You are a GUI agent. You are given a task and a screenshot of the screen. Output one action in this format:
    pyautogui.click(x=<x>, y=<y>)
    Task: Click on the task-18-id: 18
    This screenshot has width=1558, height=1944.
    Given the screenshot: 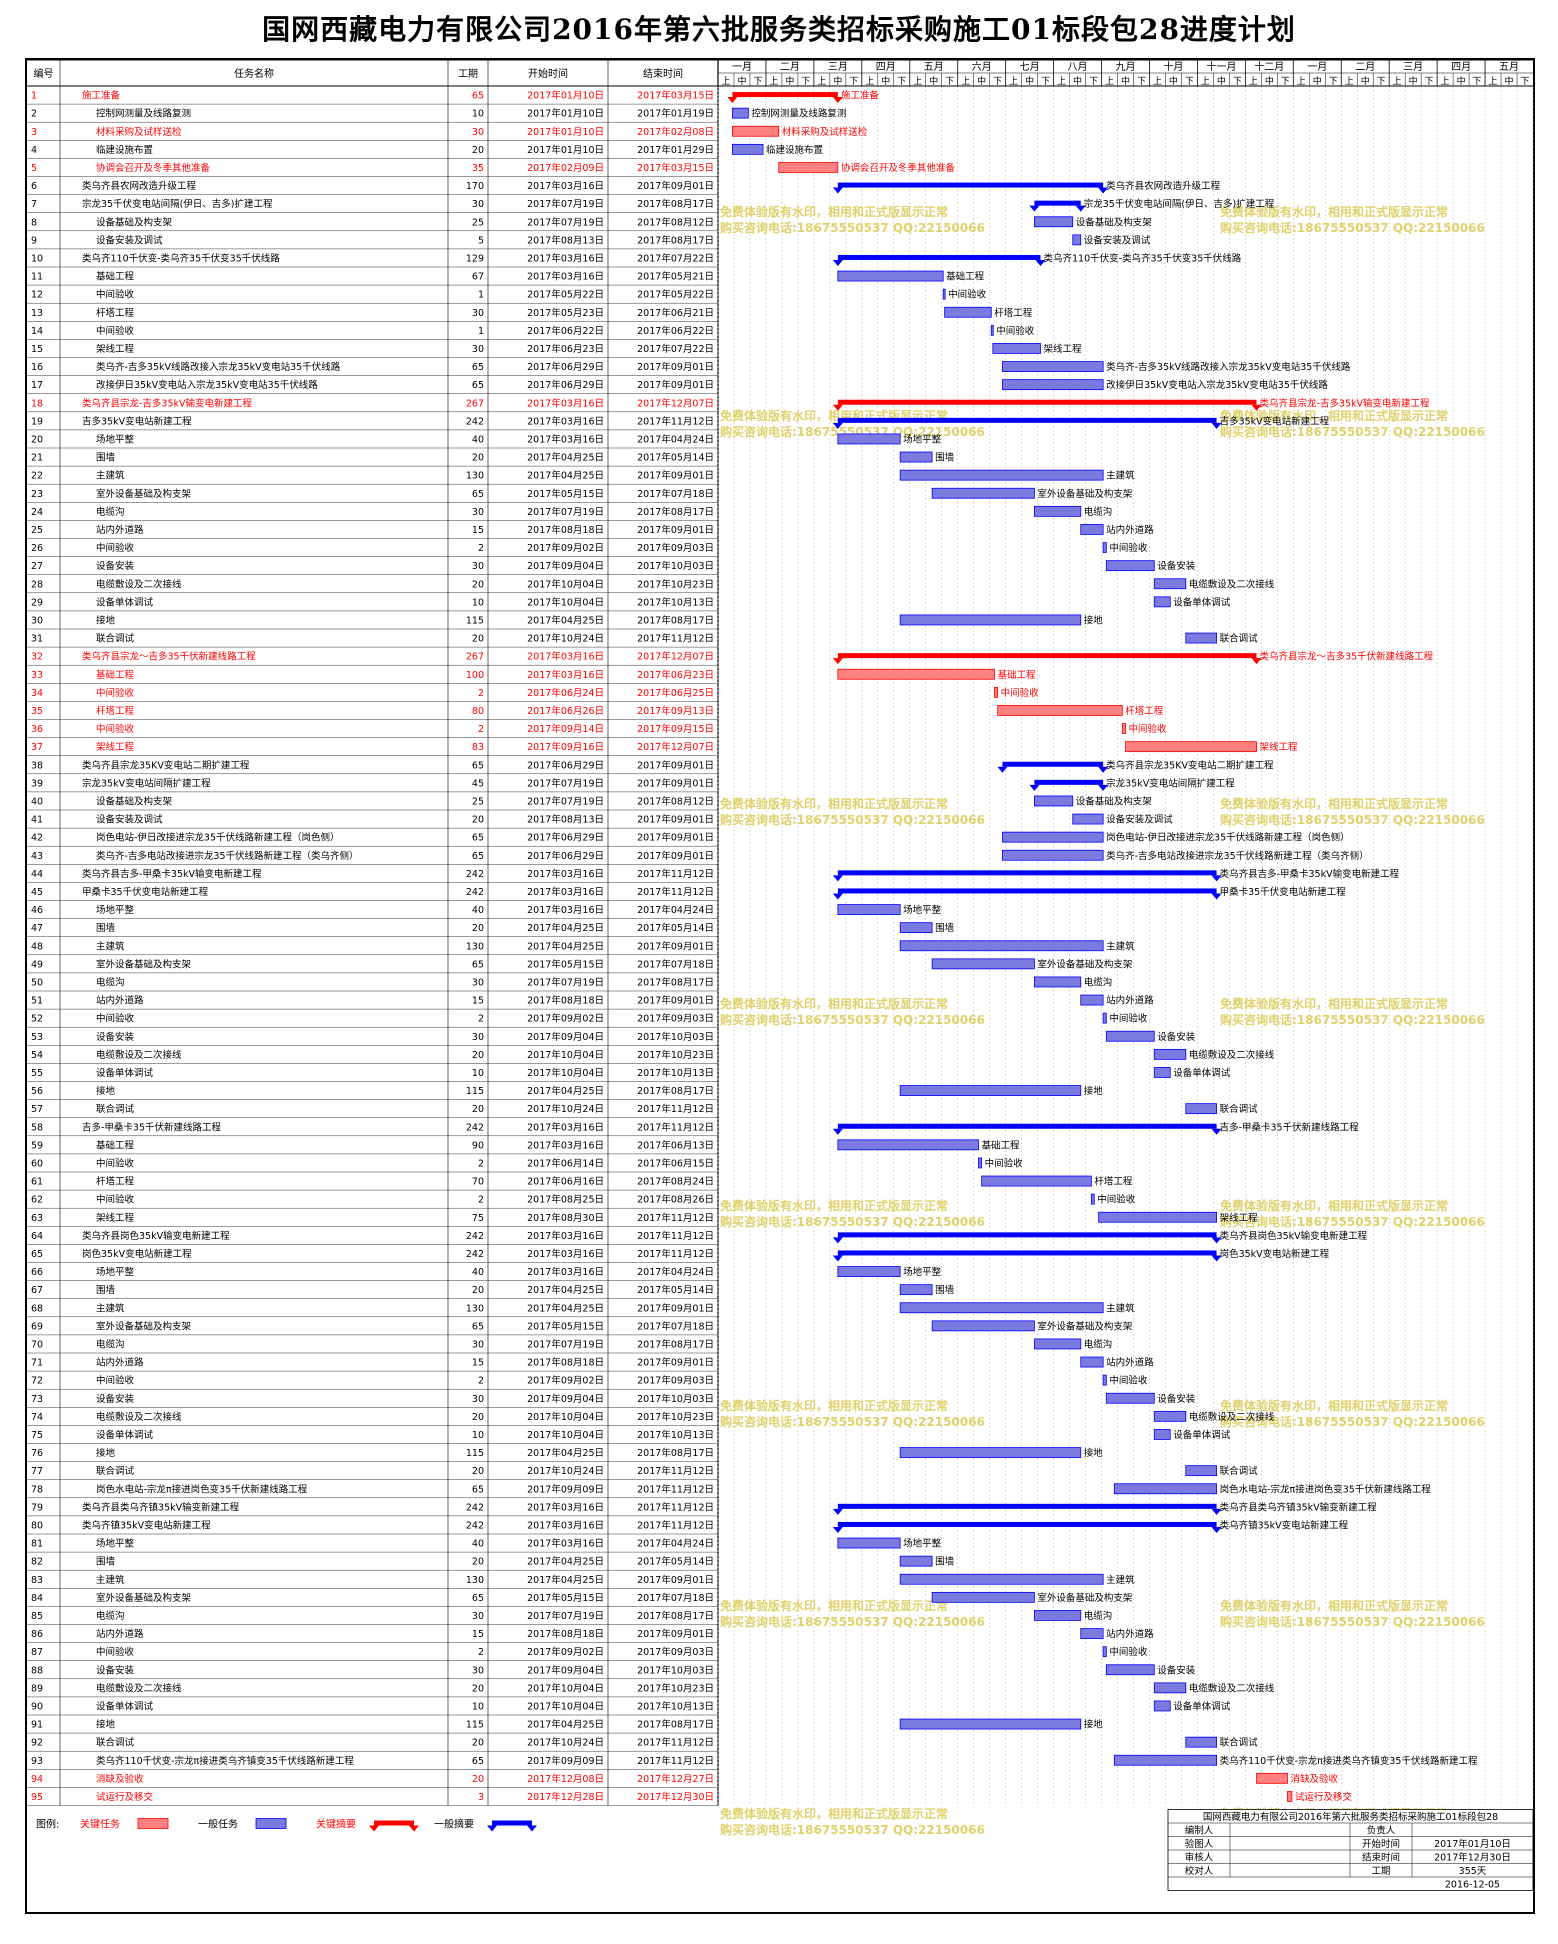 What is the action you would take?
    pyautogui.click(x=37, y=403)
    